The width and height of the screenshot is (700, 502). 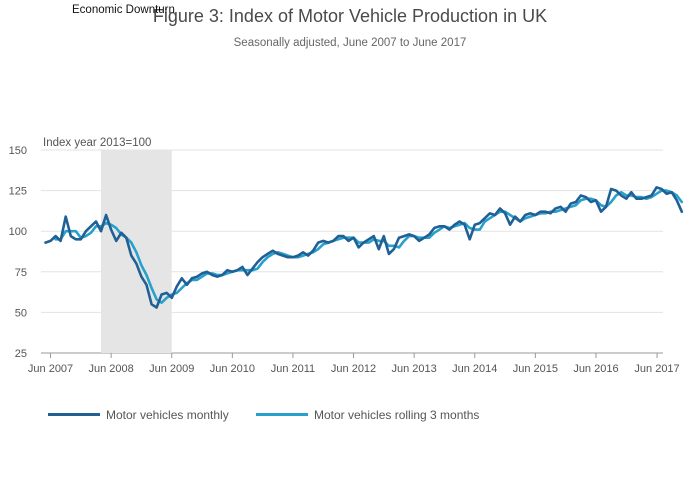 I want to click on legend-swatch-rolling, so click(x=282, y=415).